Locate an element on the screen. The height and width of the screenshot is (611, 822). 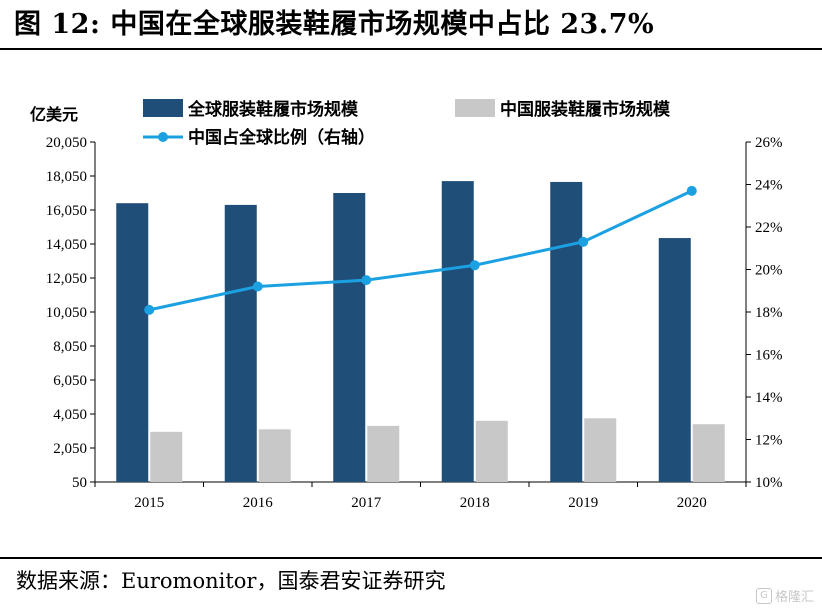
right-tick-label: 18% is located at coordinates (769, 313).